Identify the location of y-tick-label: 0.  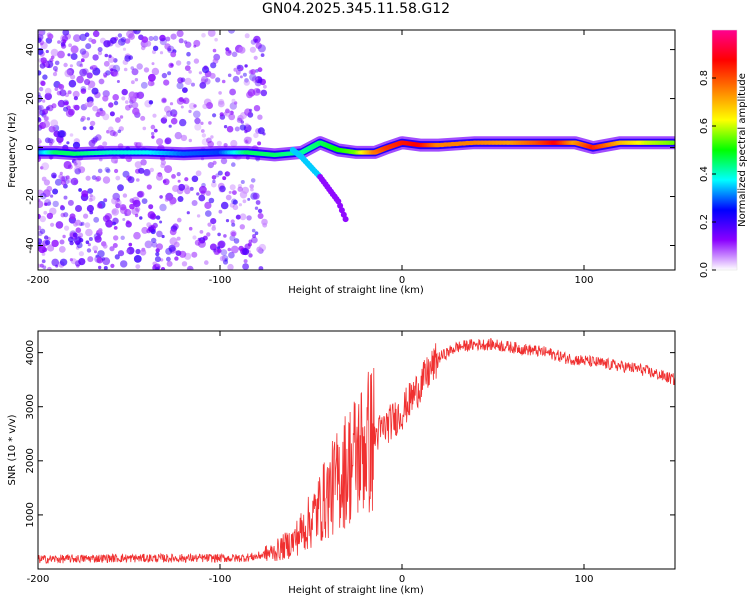
(30, 147).